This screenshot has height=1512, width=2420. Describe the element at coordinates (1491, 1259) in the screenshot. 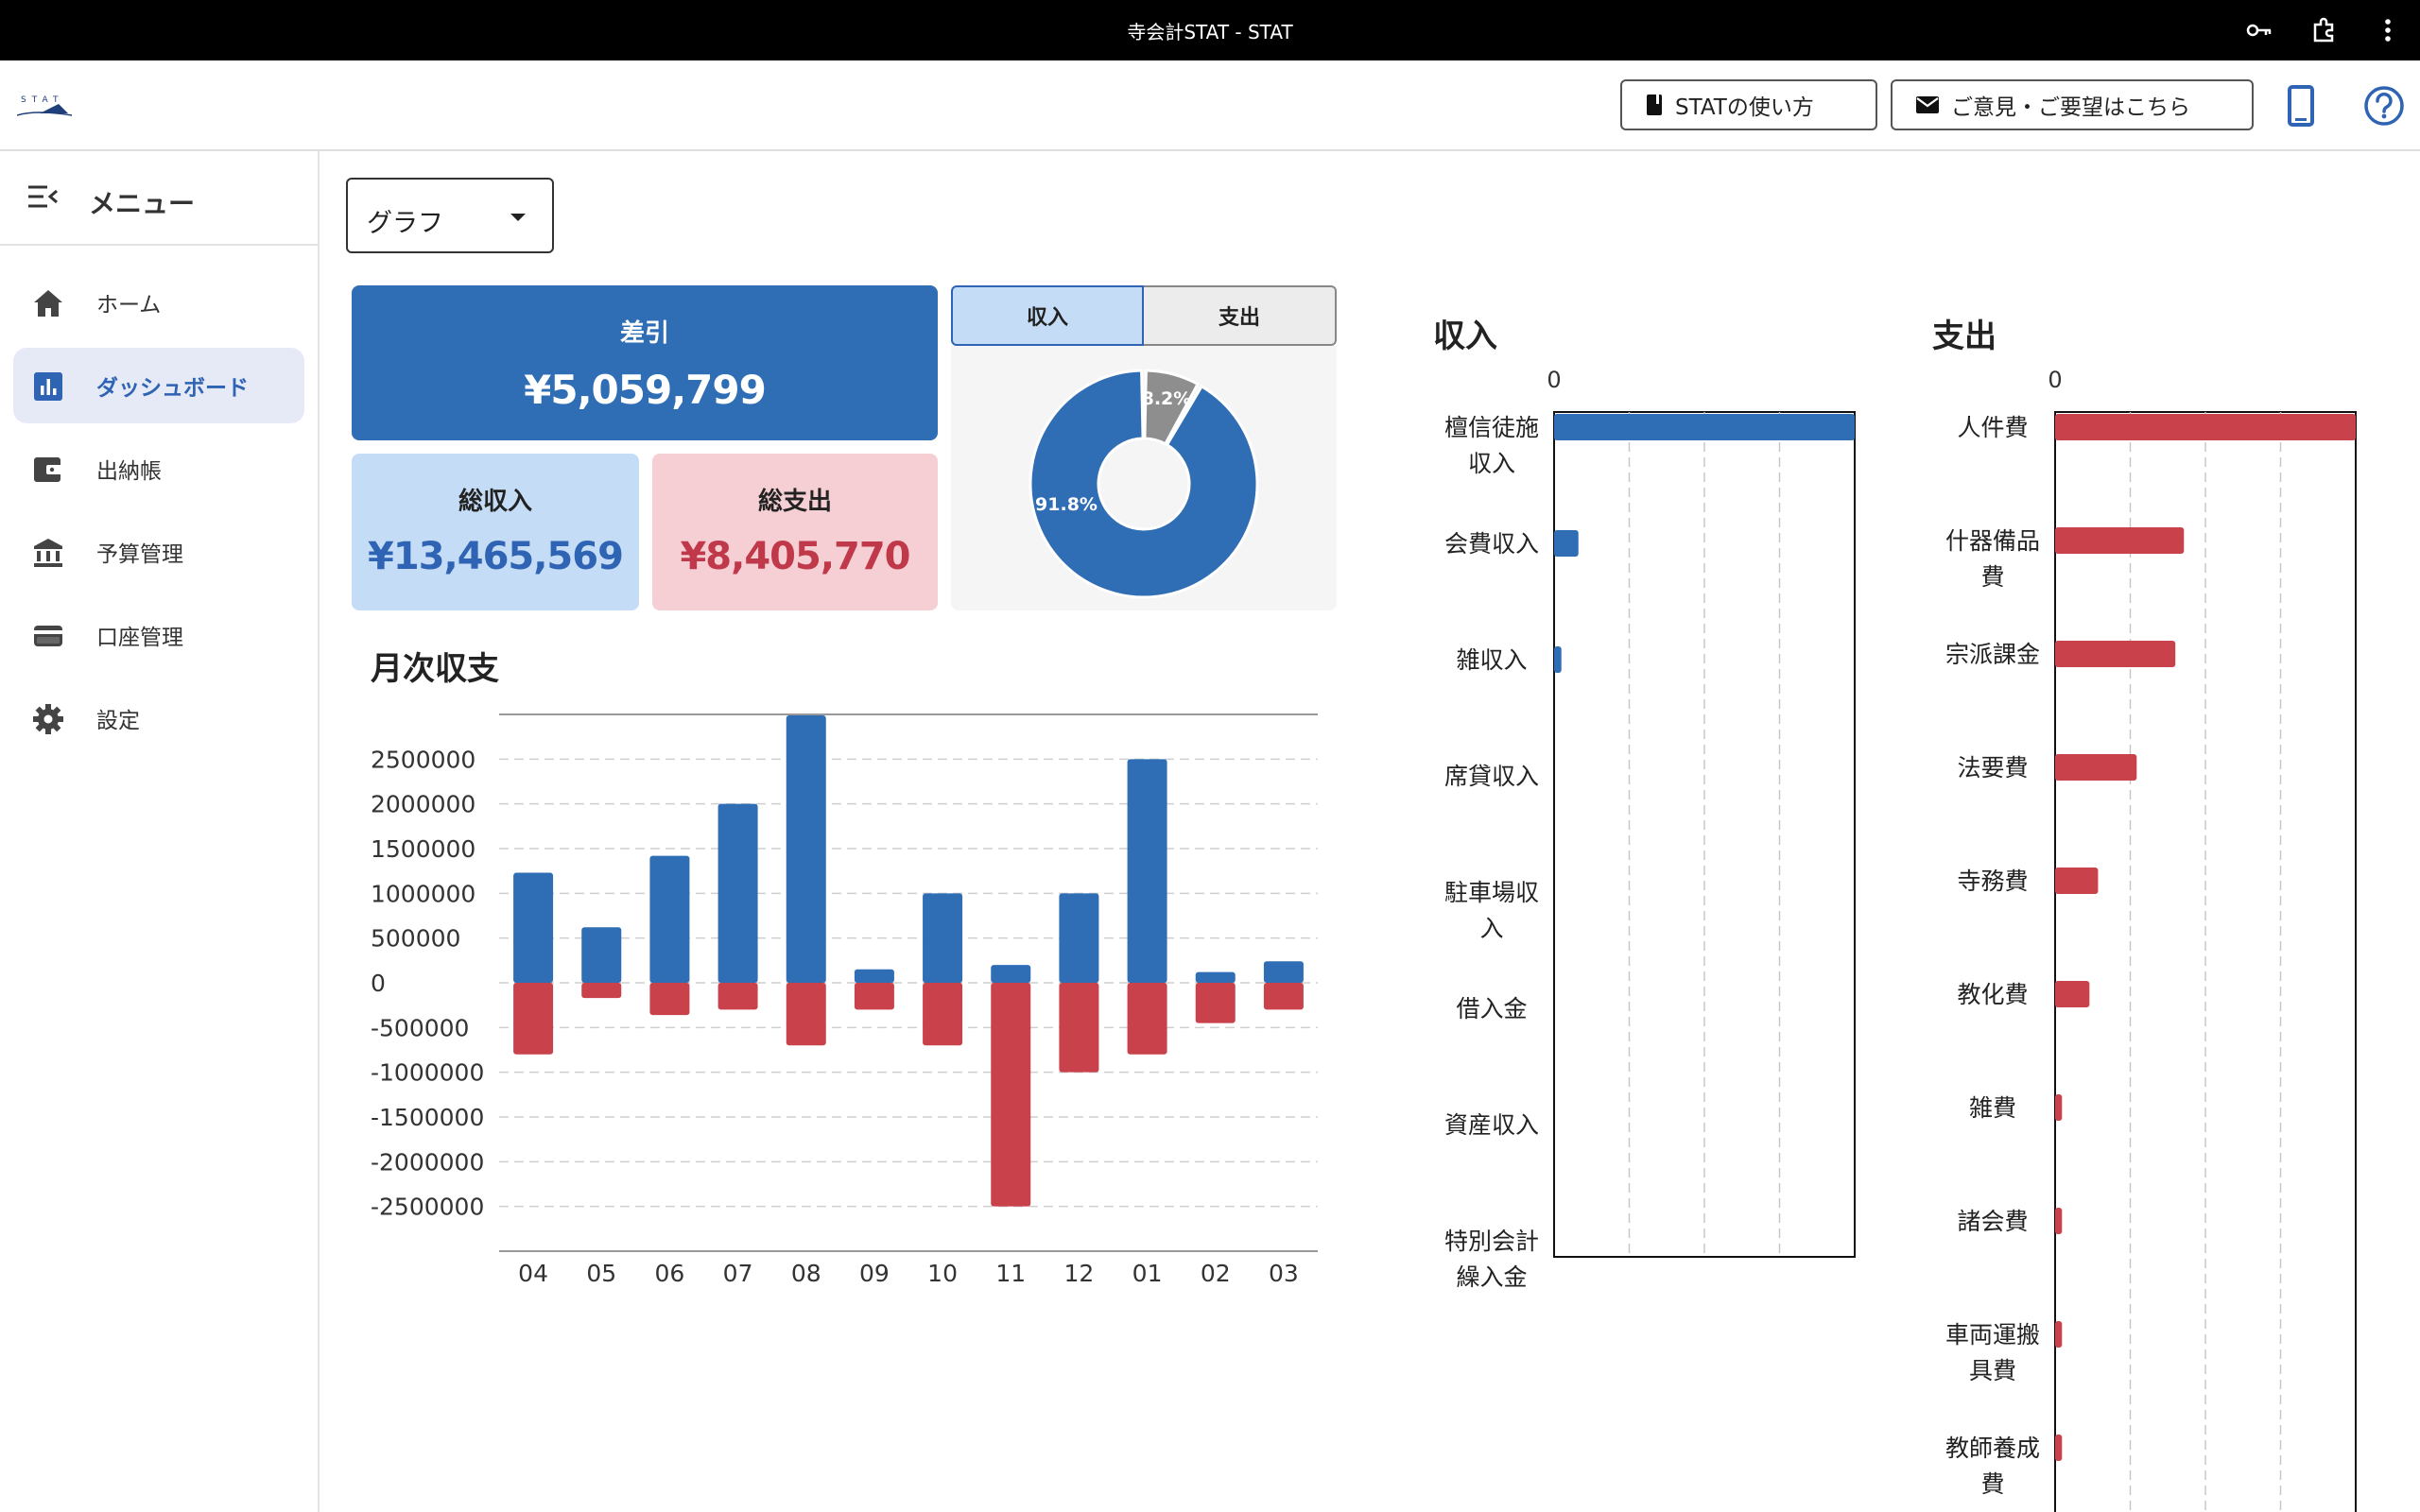

I see `category-label: 特別会計繰入金` at that location.